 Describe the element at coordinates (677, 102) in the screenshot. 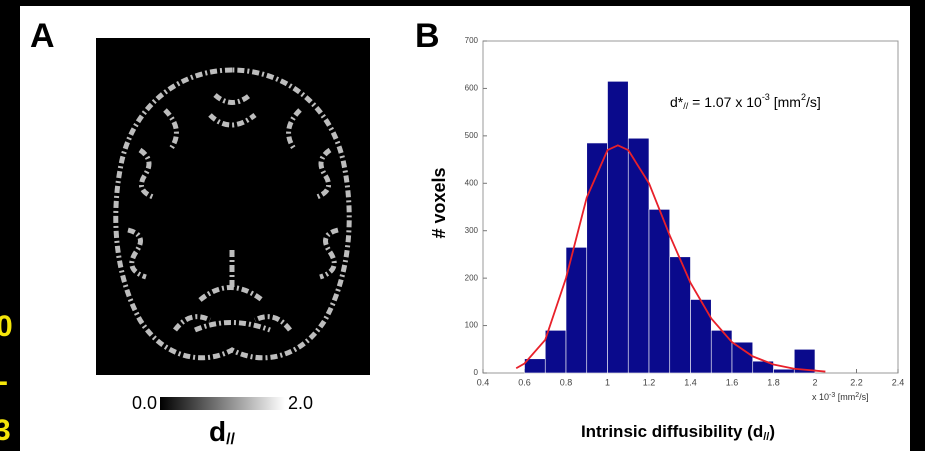

I see `annotation-part: d*` at that location.